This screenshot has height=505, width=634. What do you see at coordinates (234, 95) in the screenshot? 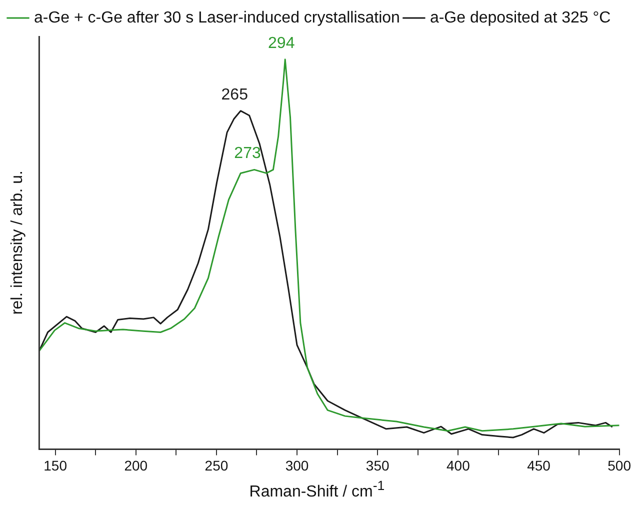
I see `annotation: 265` at bounding box center [234, 95].